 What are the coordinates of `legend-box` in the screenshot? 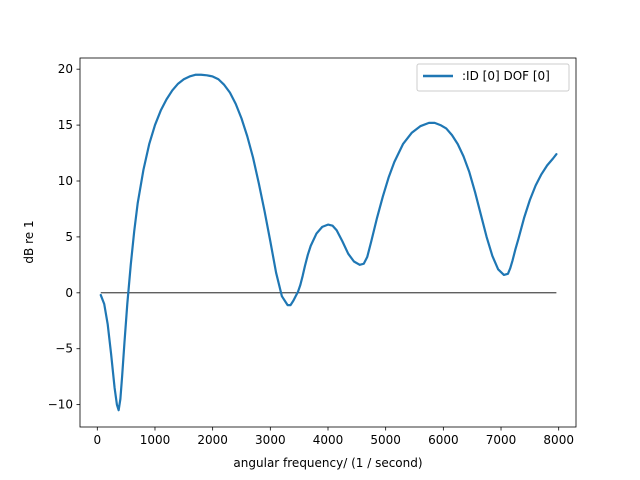 It's located at (493, 77).